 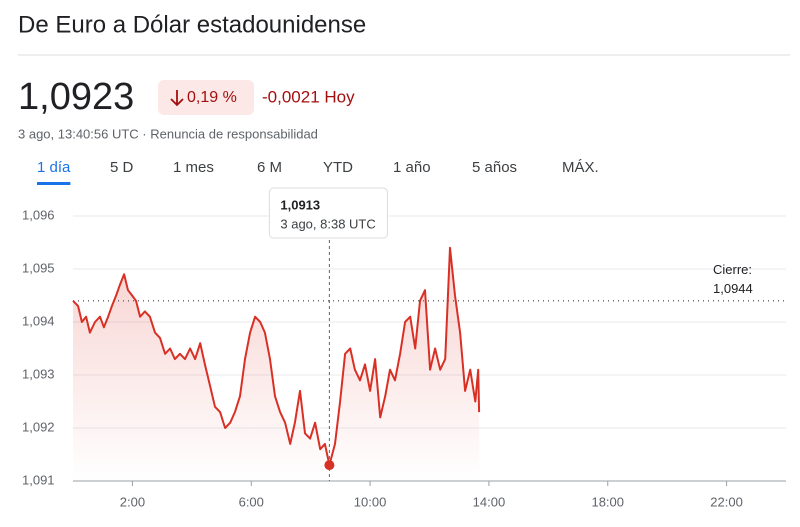 I want to click on previous-close-value: 1,0944, so click(x=733, y=288).